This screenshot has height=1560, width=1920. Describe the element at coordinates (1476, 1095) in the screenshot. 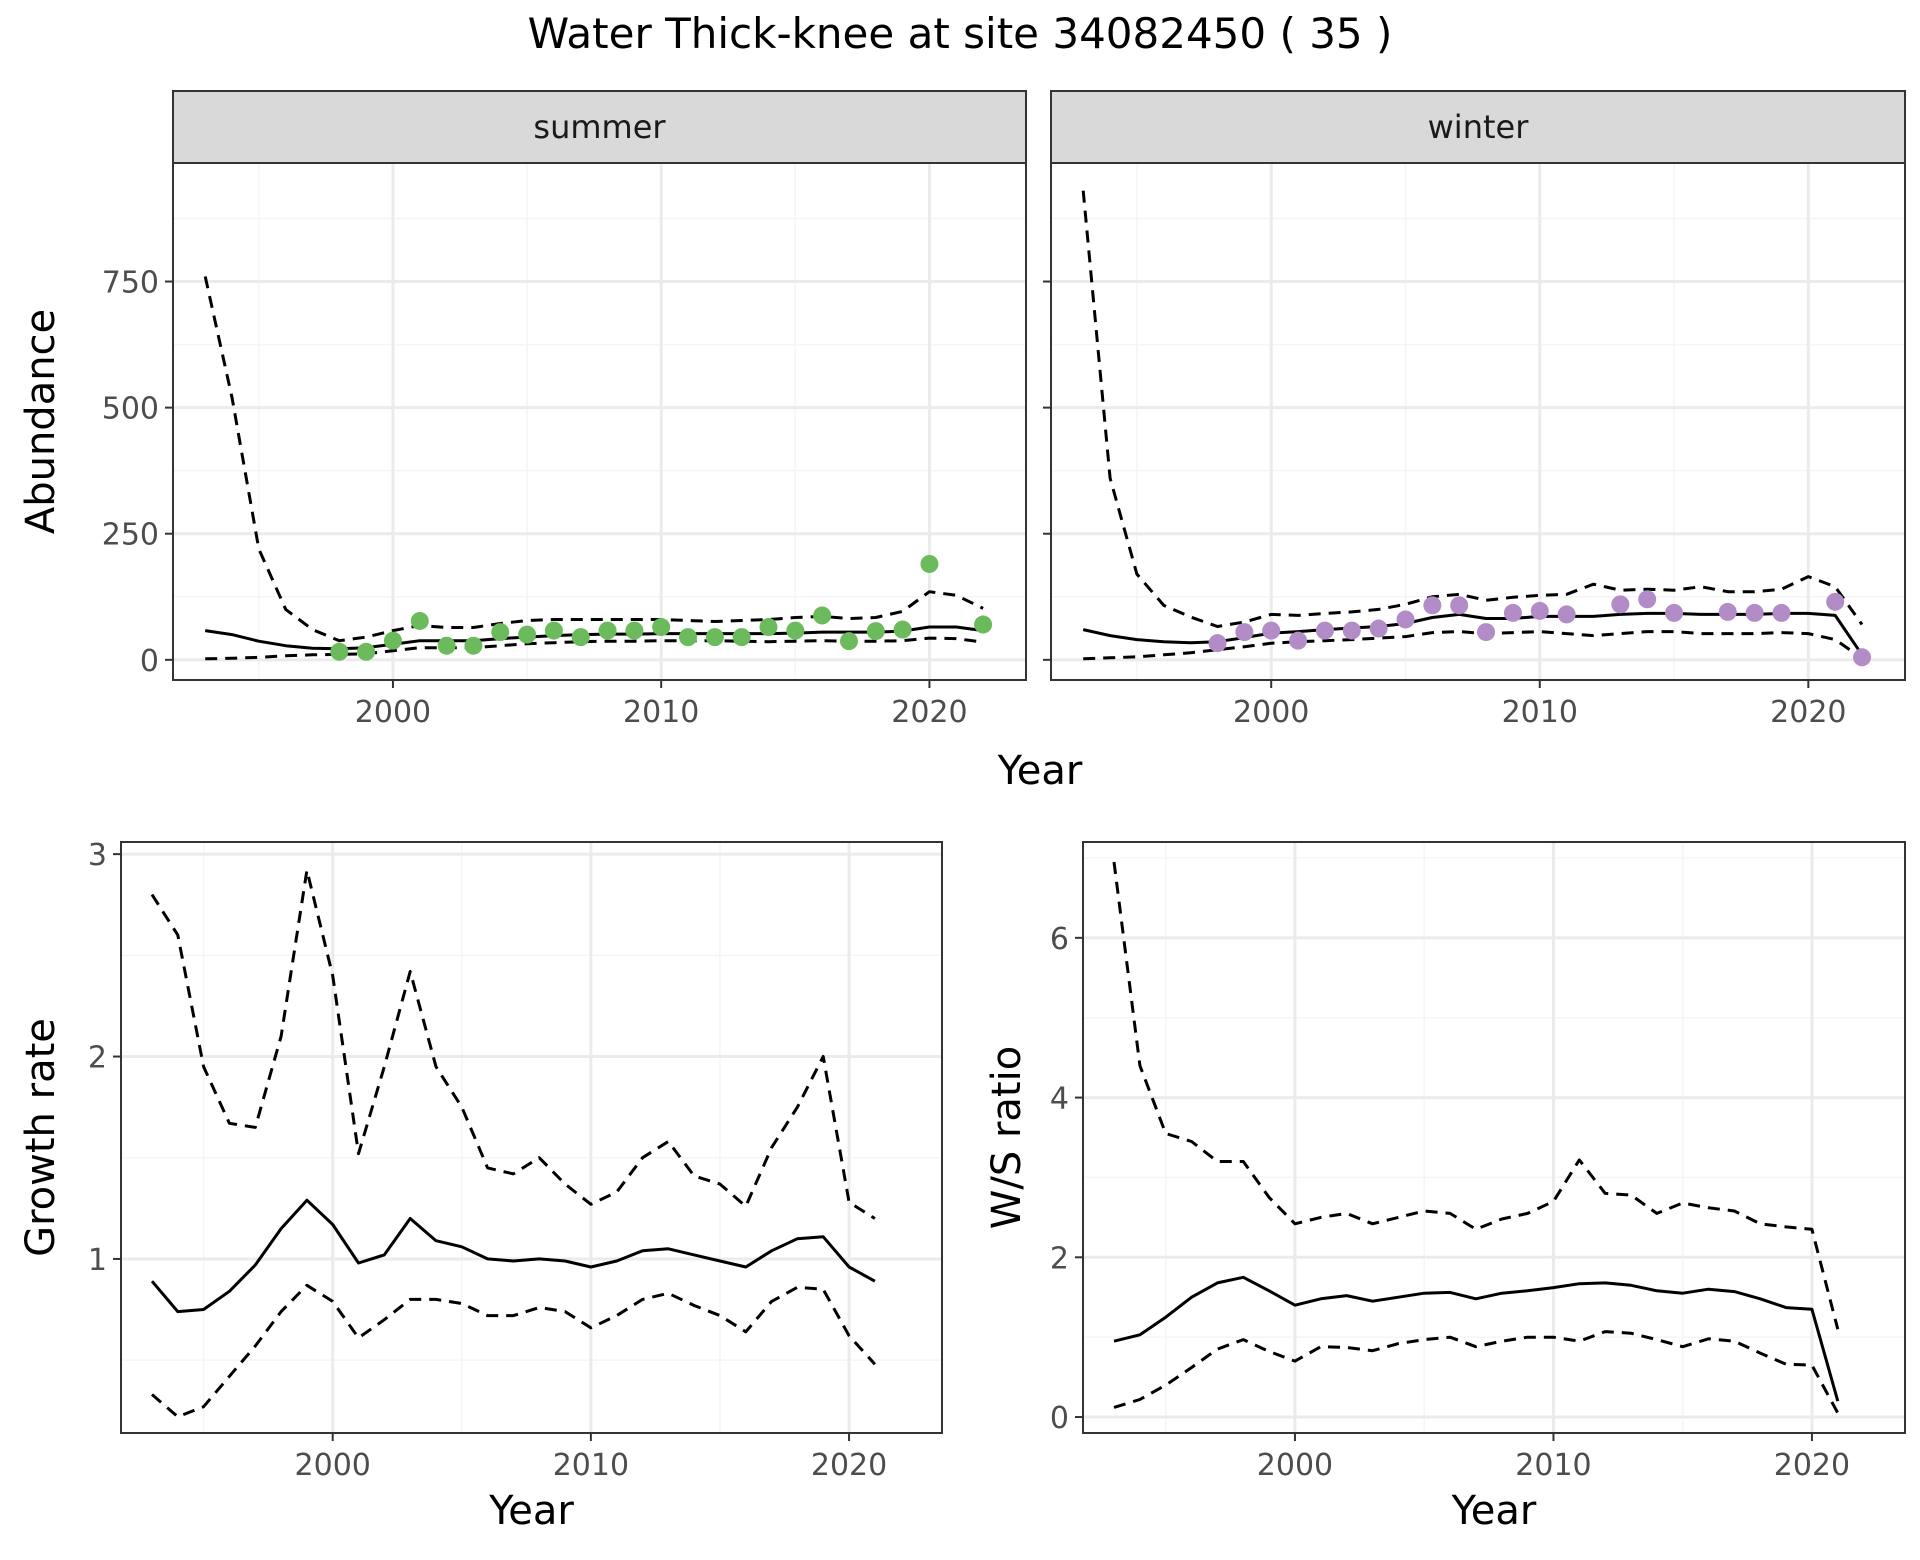

I see `series-line-upper-ratio` at that location.